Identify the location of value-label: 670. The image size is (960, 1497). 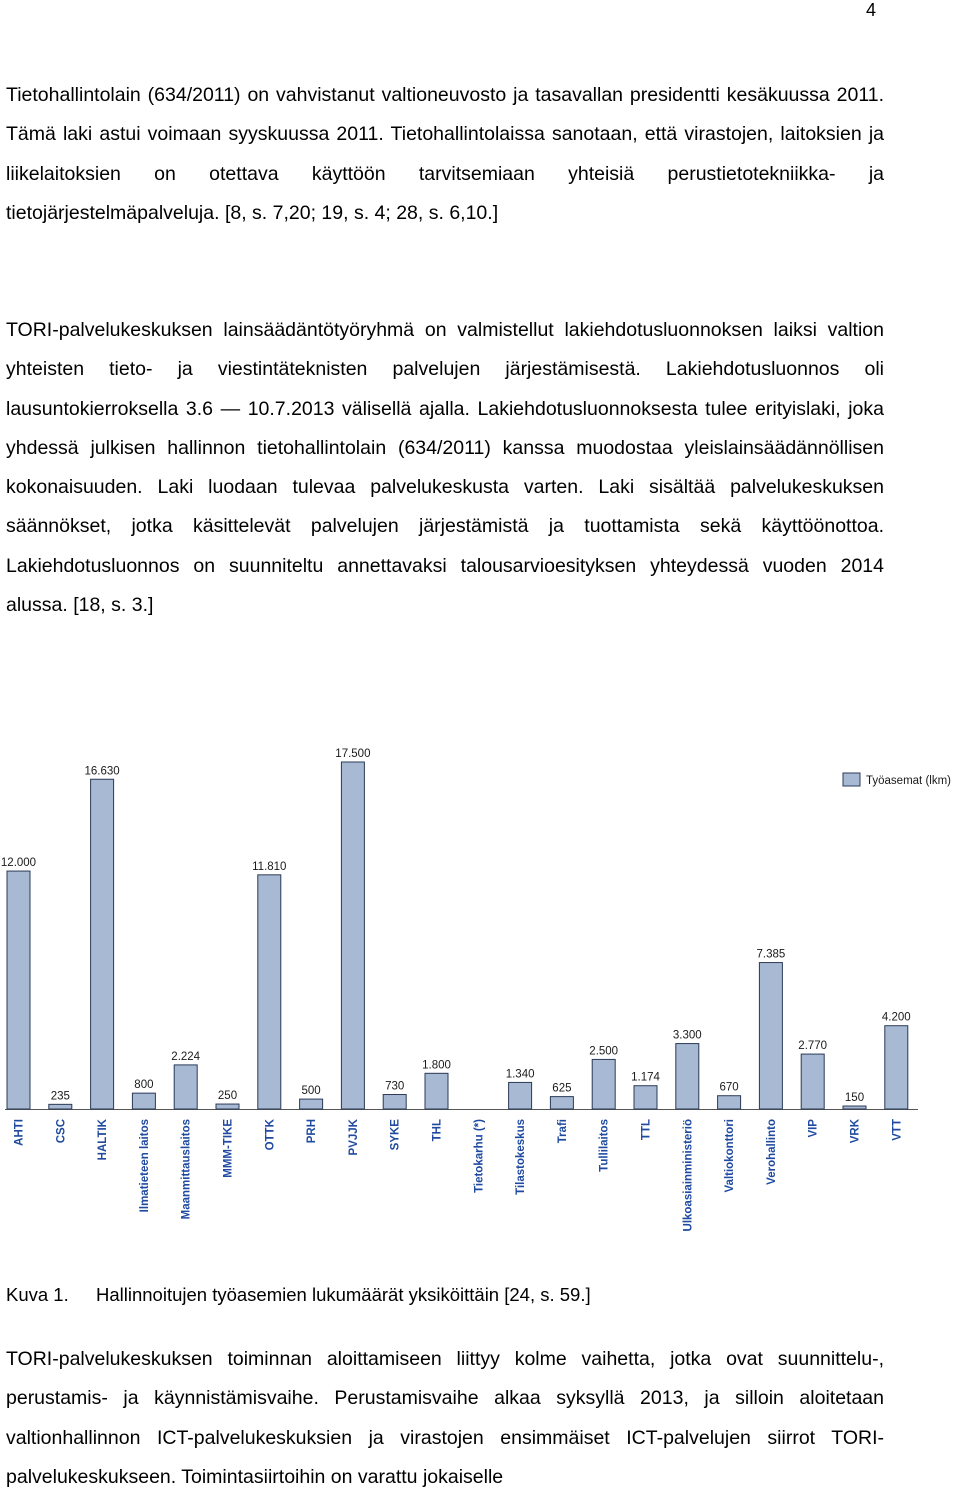
(729, 1088).